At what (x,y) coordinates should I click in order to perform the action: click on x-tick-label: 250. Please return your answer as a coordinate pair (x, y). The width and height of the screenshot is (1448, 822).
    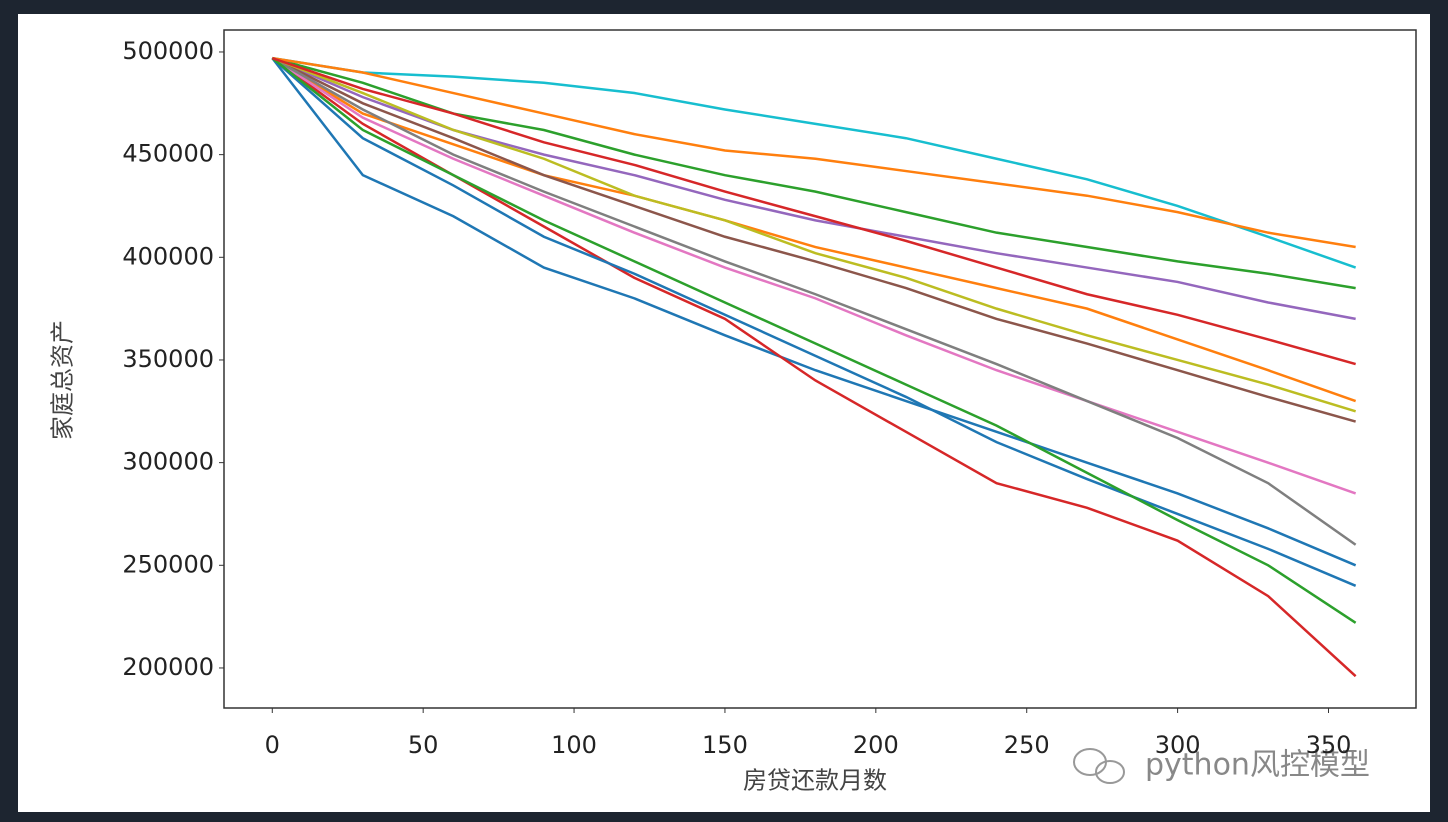
    Looking at the image, I should click on (1027, 745).